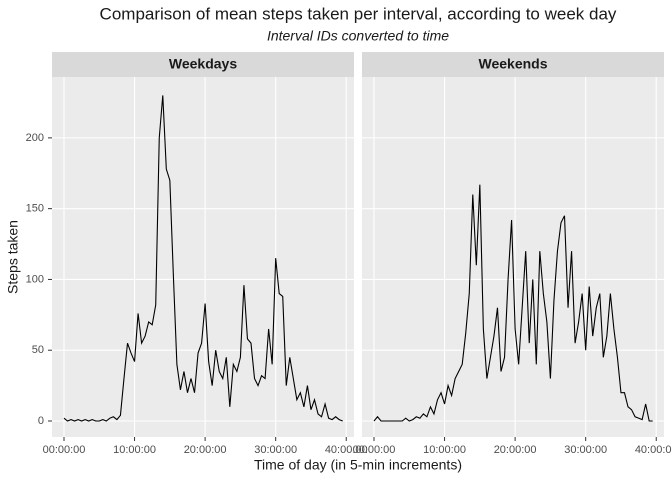  Describe the element at coordinates (358, 36) in the screenshot. I see `chart-subtitle: Interval IDs converted to time` at that location.